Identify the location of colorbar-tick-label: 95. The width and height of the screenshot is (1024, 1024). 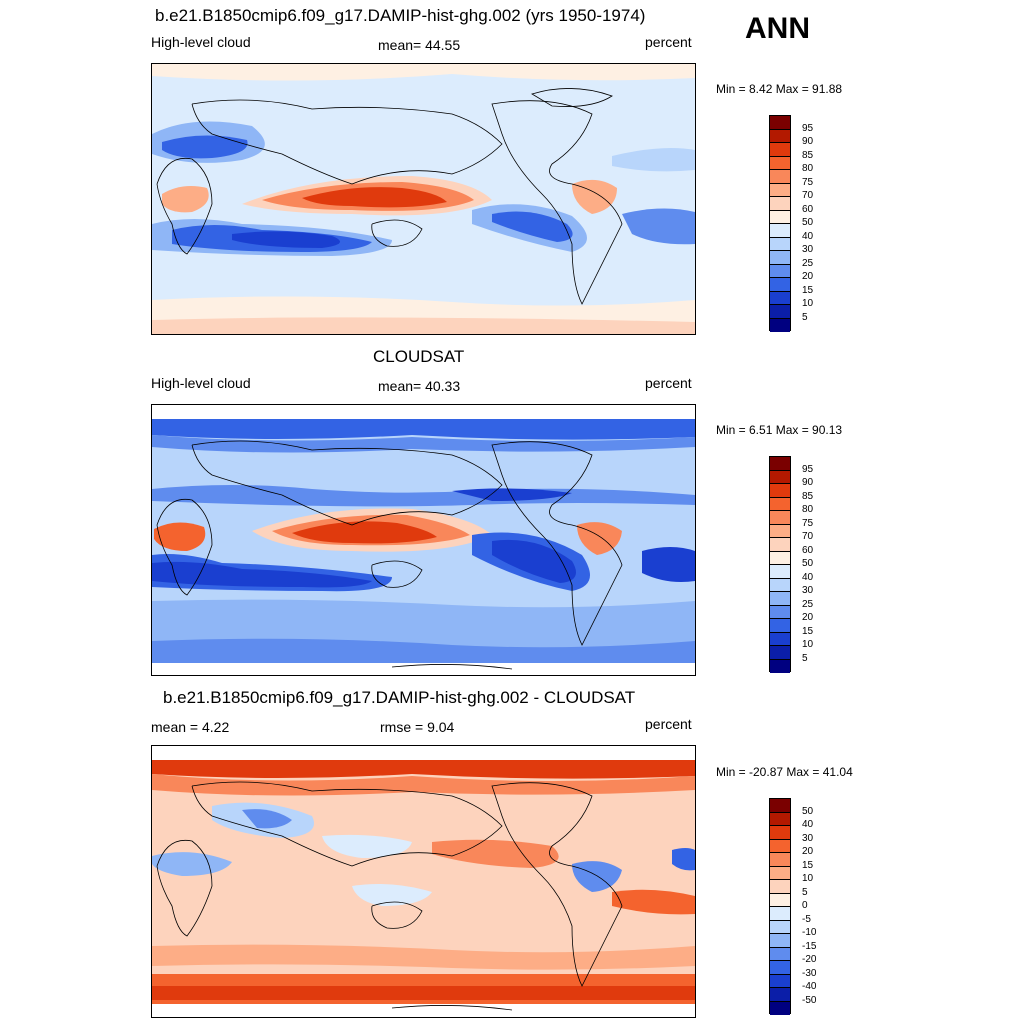
(808, 128).